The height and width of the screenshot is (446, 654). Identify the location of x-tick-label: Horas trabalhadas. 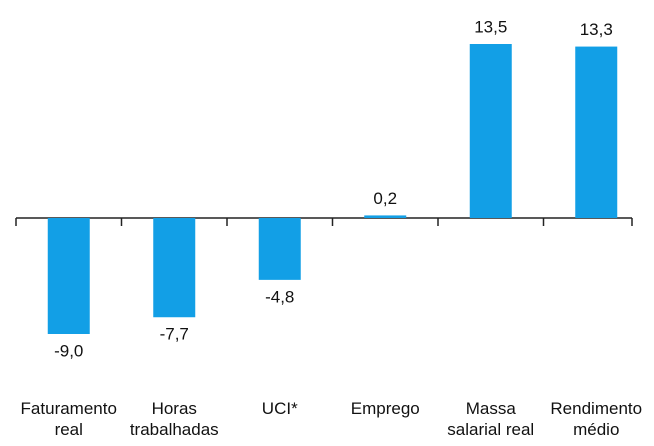
(174, 419).